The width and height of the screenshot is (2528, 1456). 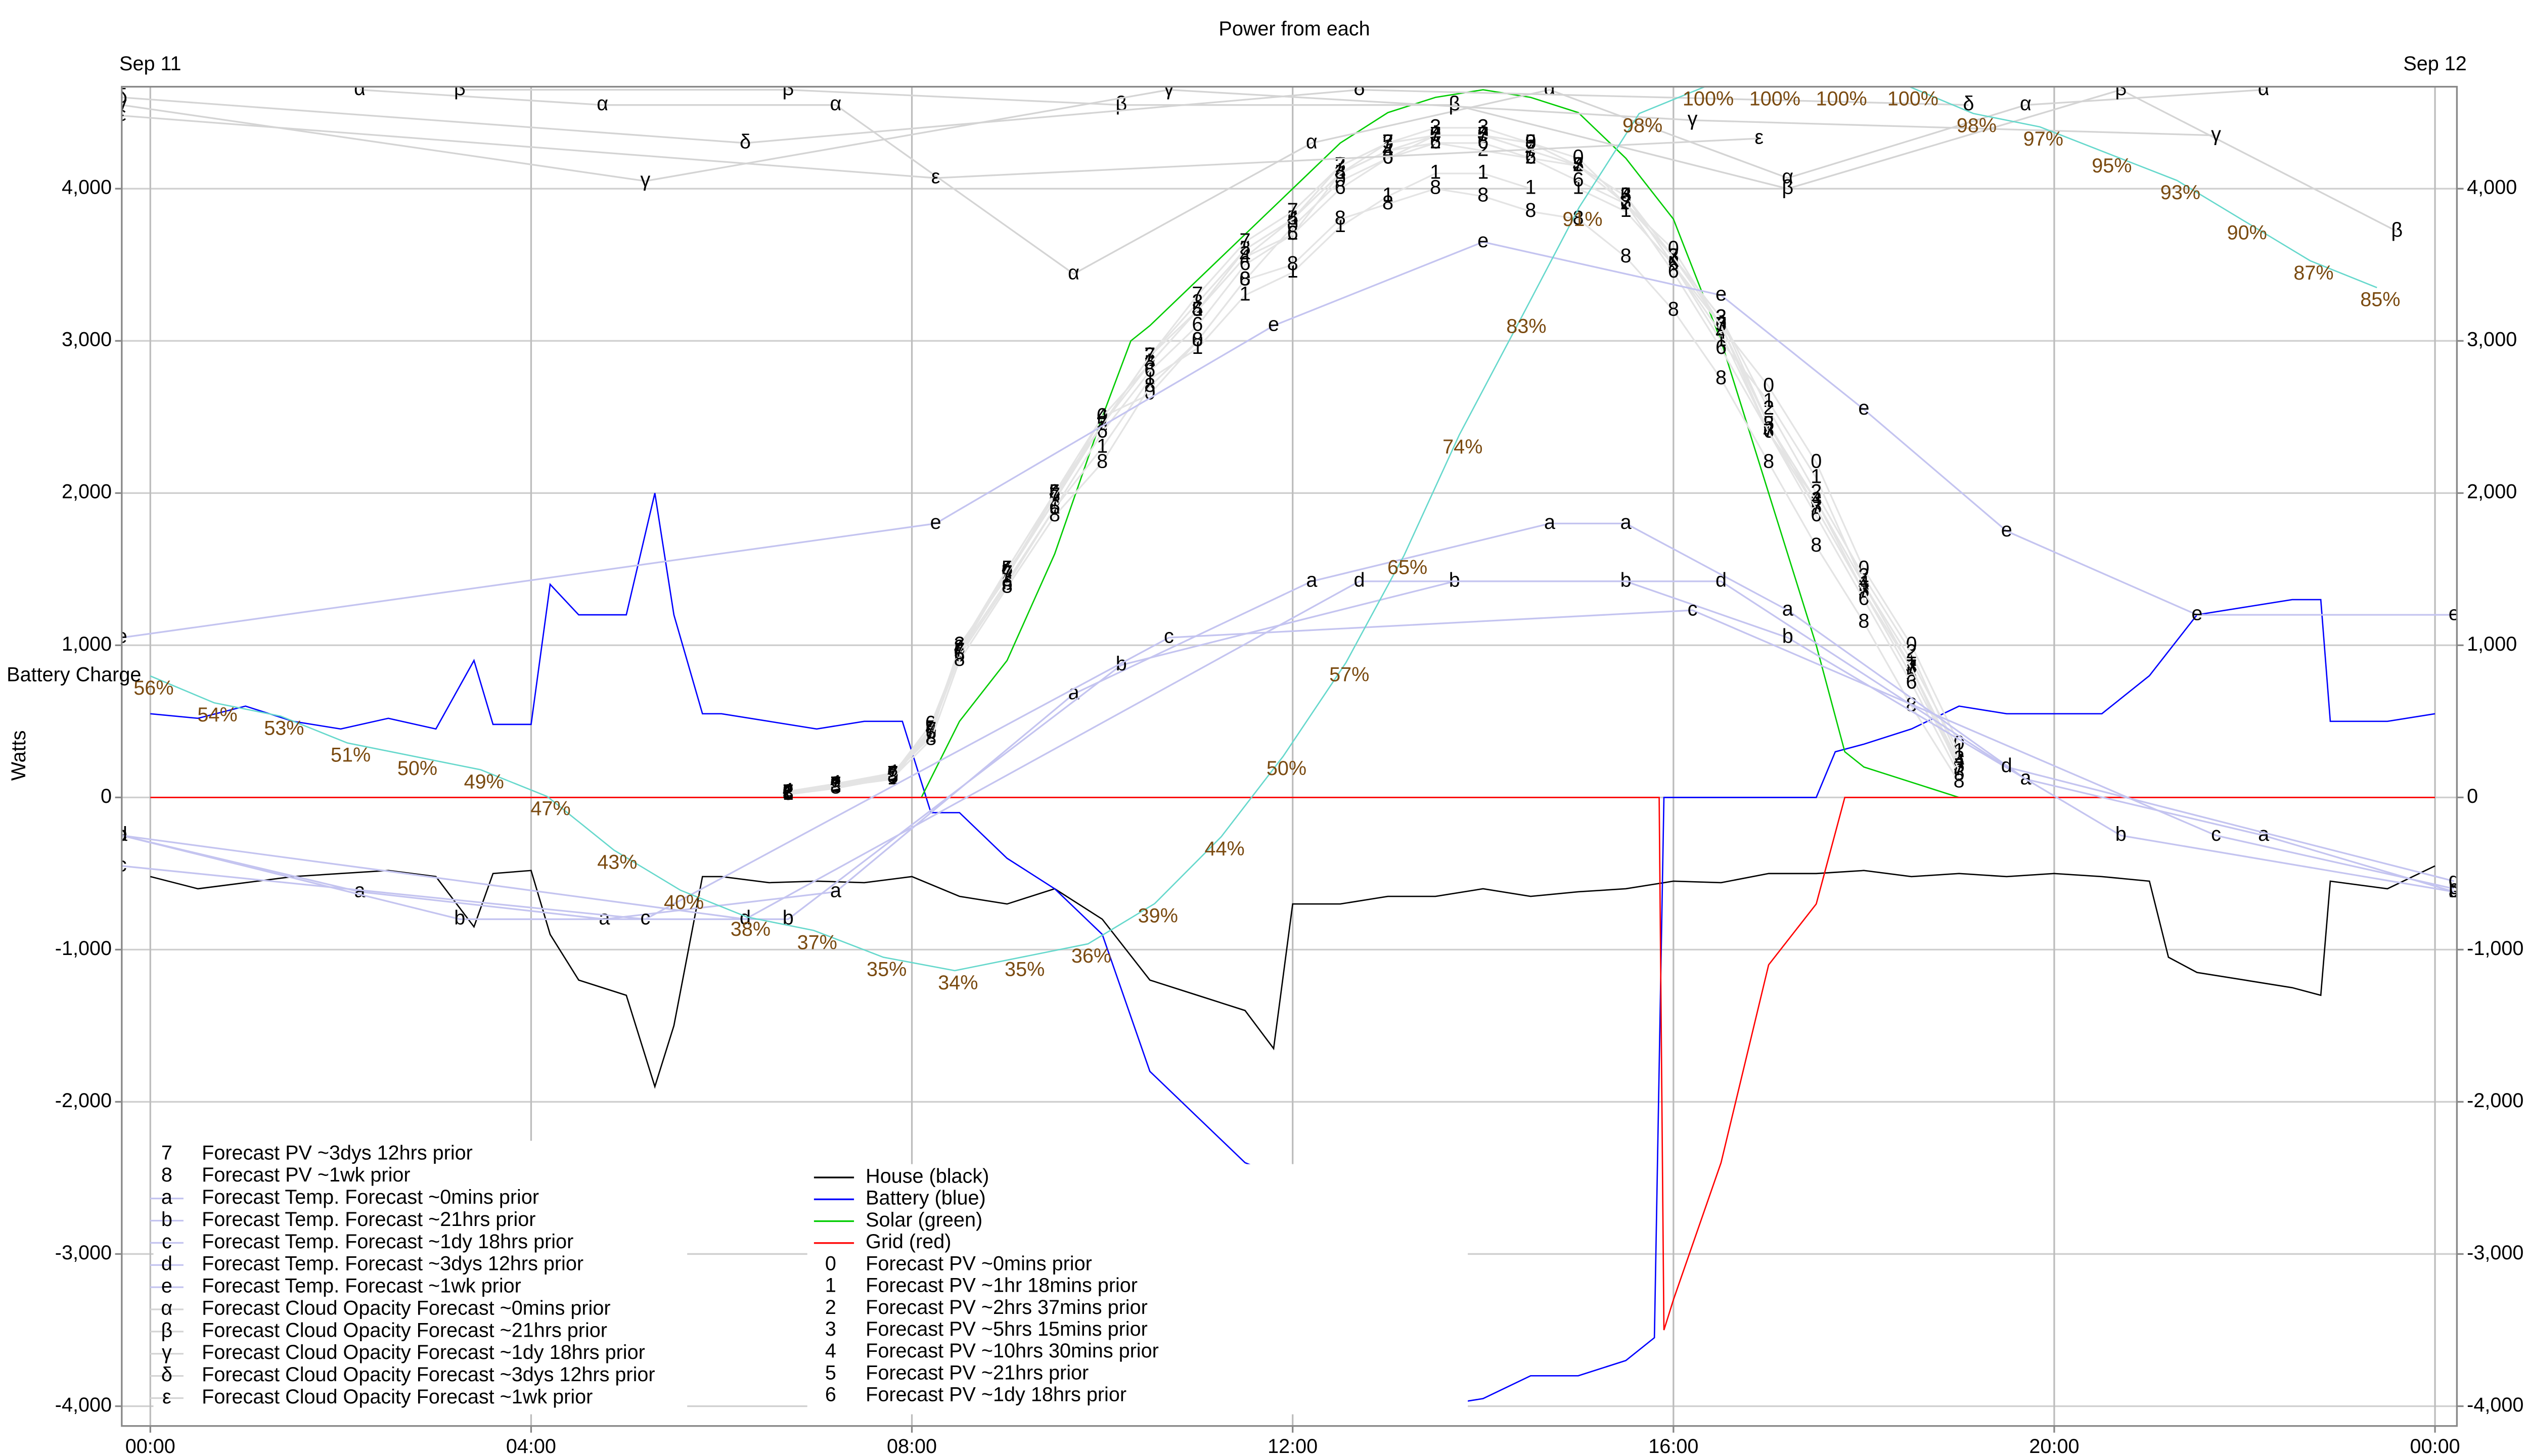 What do you see at coordinates (2435, 64) in the screenshot?
I see `date-annotation: Sep 12` at bounding box center [2435, 64].